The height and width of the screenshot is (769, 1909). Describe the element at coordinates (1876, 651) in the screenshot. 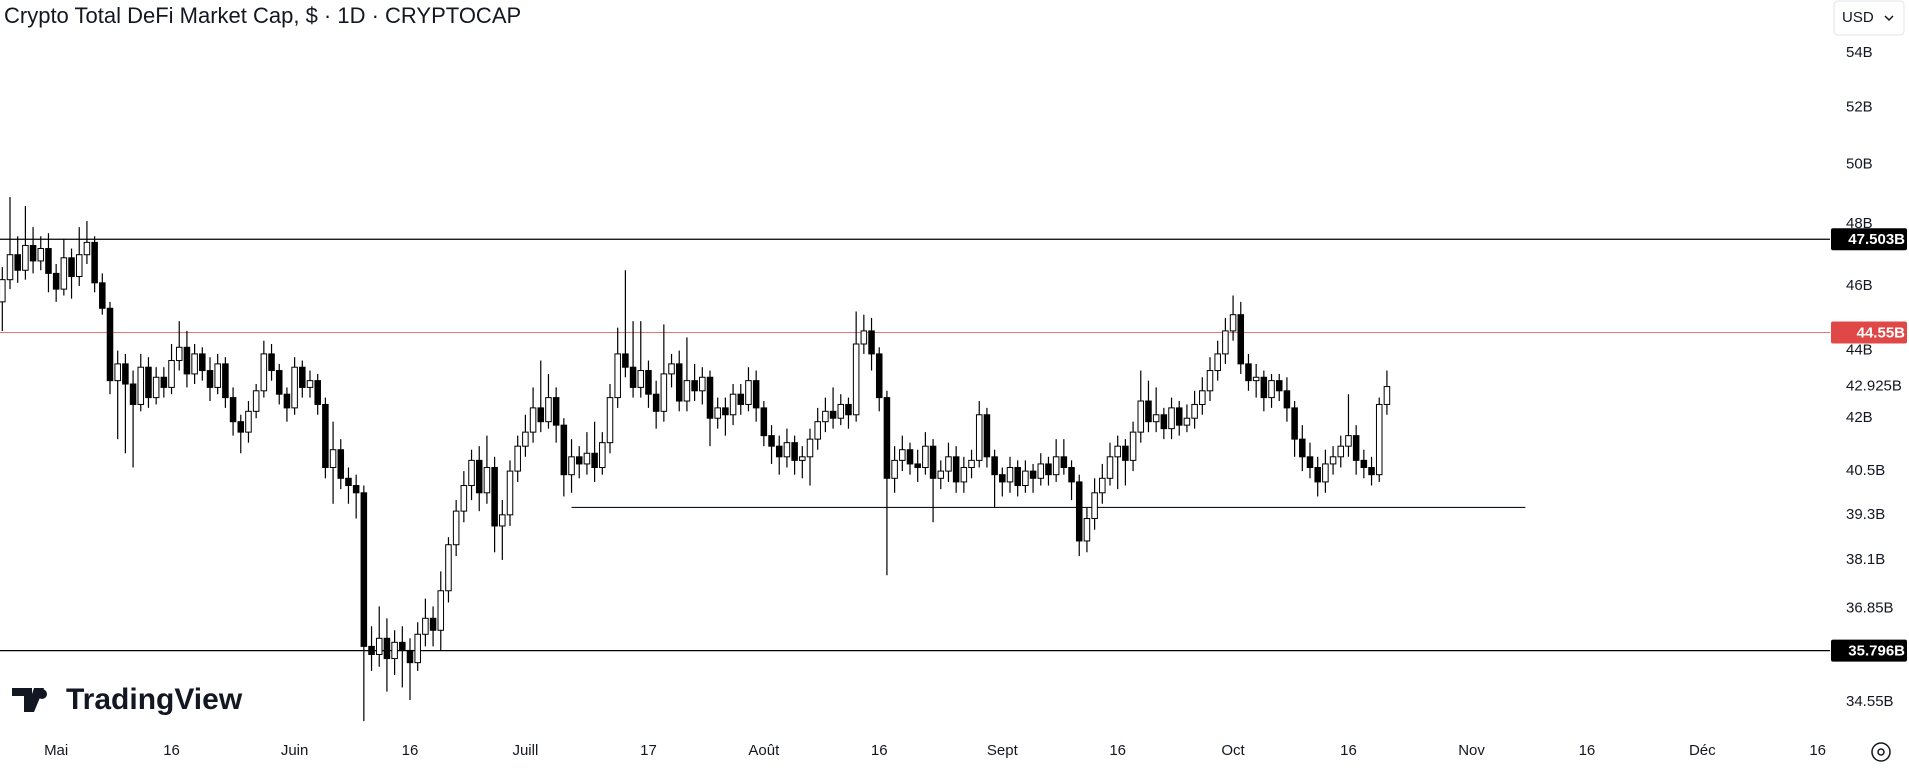

I see `level-label: 35.796B` at that location.